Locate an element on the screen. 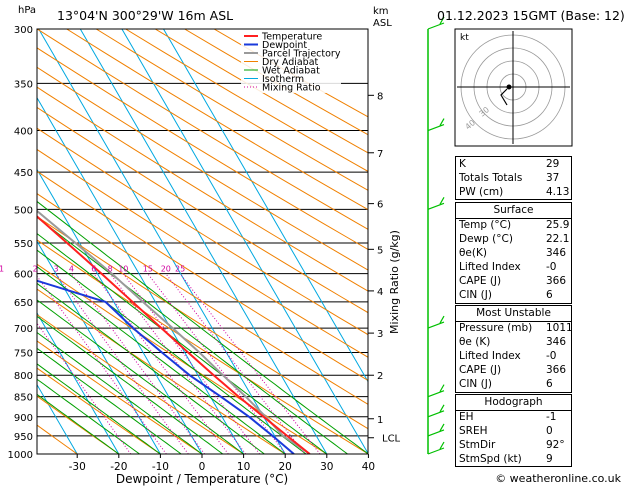 The height and width of the screenshot is (486, 629). hodograph-trace is located at coordinates (504, 97).